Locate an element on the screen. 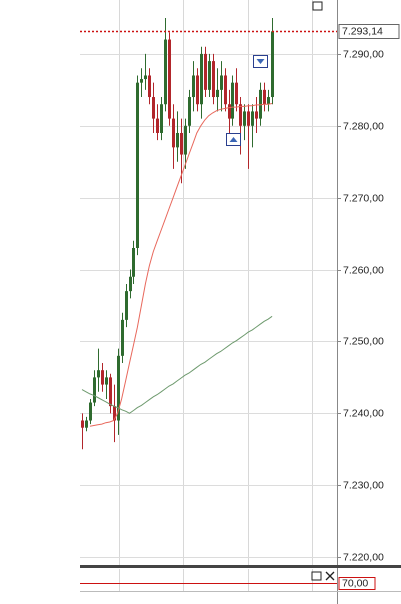 This screenshot has height=604, width=401. y-tick-label: 7.290,00 is located at coordinates (363, 54).